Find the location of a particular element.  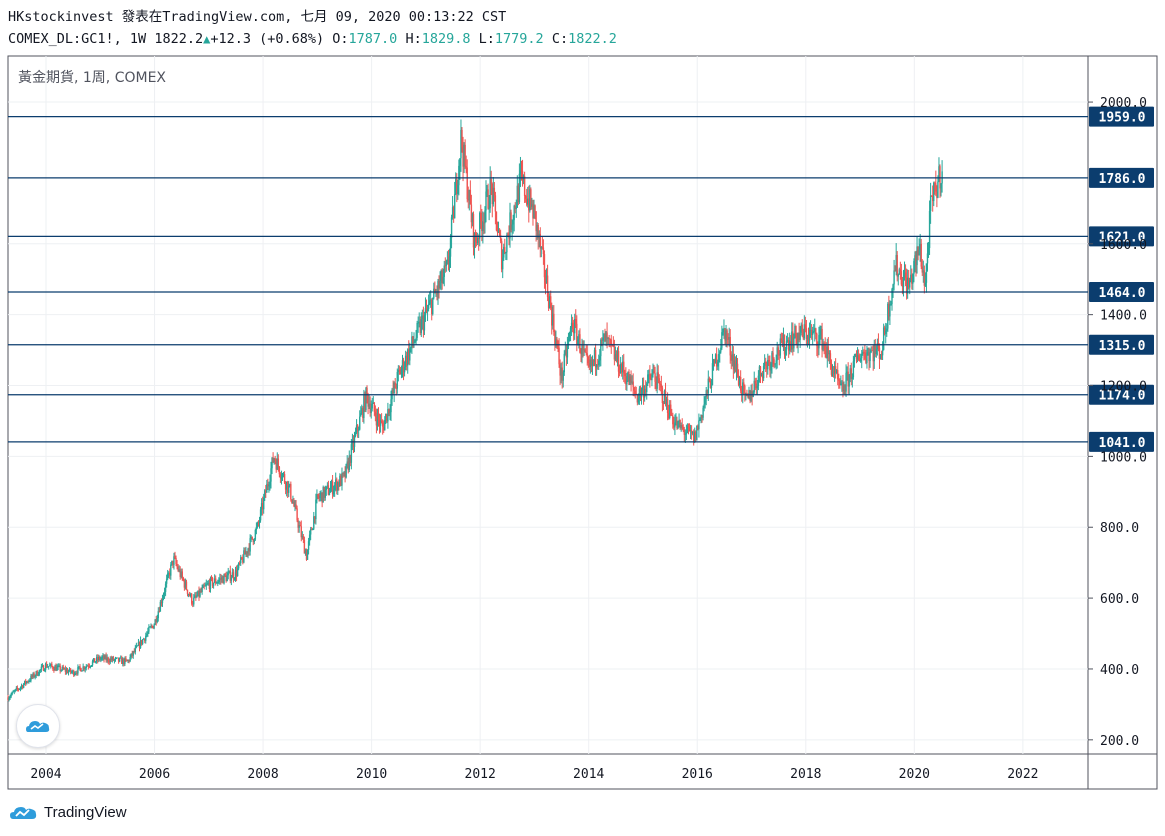

level-label-badge is located at coordinates (1121, 394).